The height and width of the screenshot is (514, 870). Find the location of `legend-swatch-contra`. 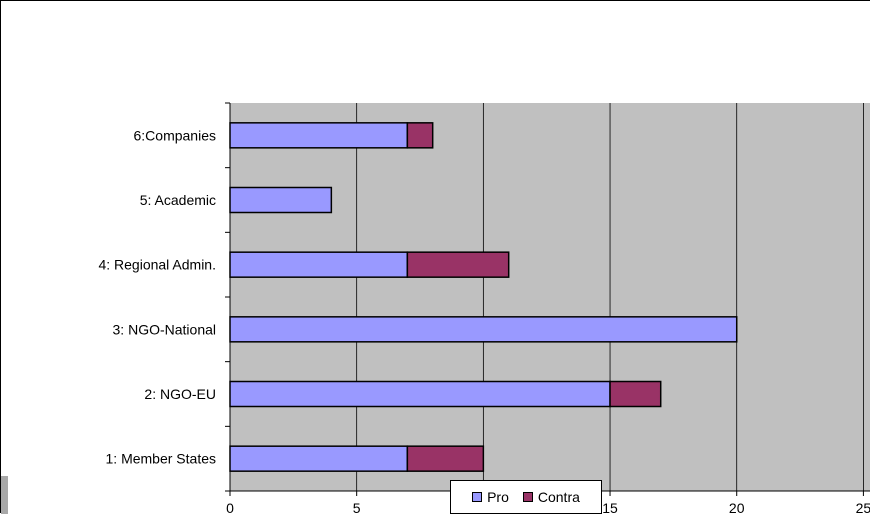

legend-swatch-contra is located at coordinates (527, 497).